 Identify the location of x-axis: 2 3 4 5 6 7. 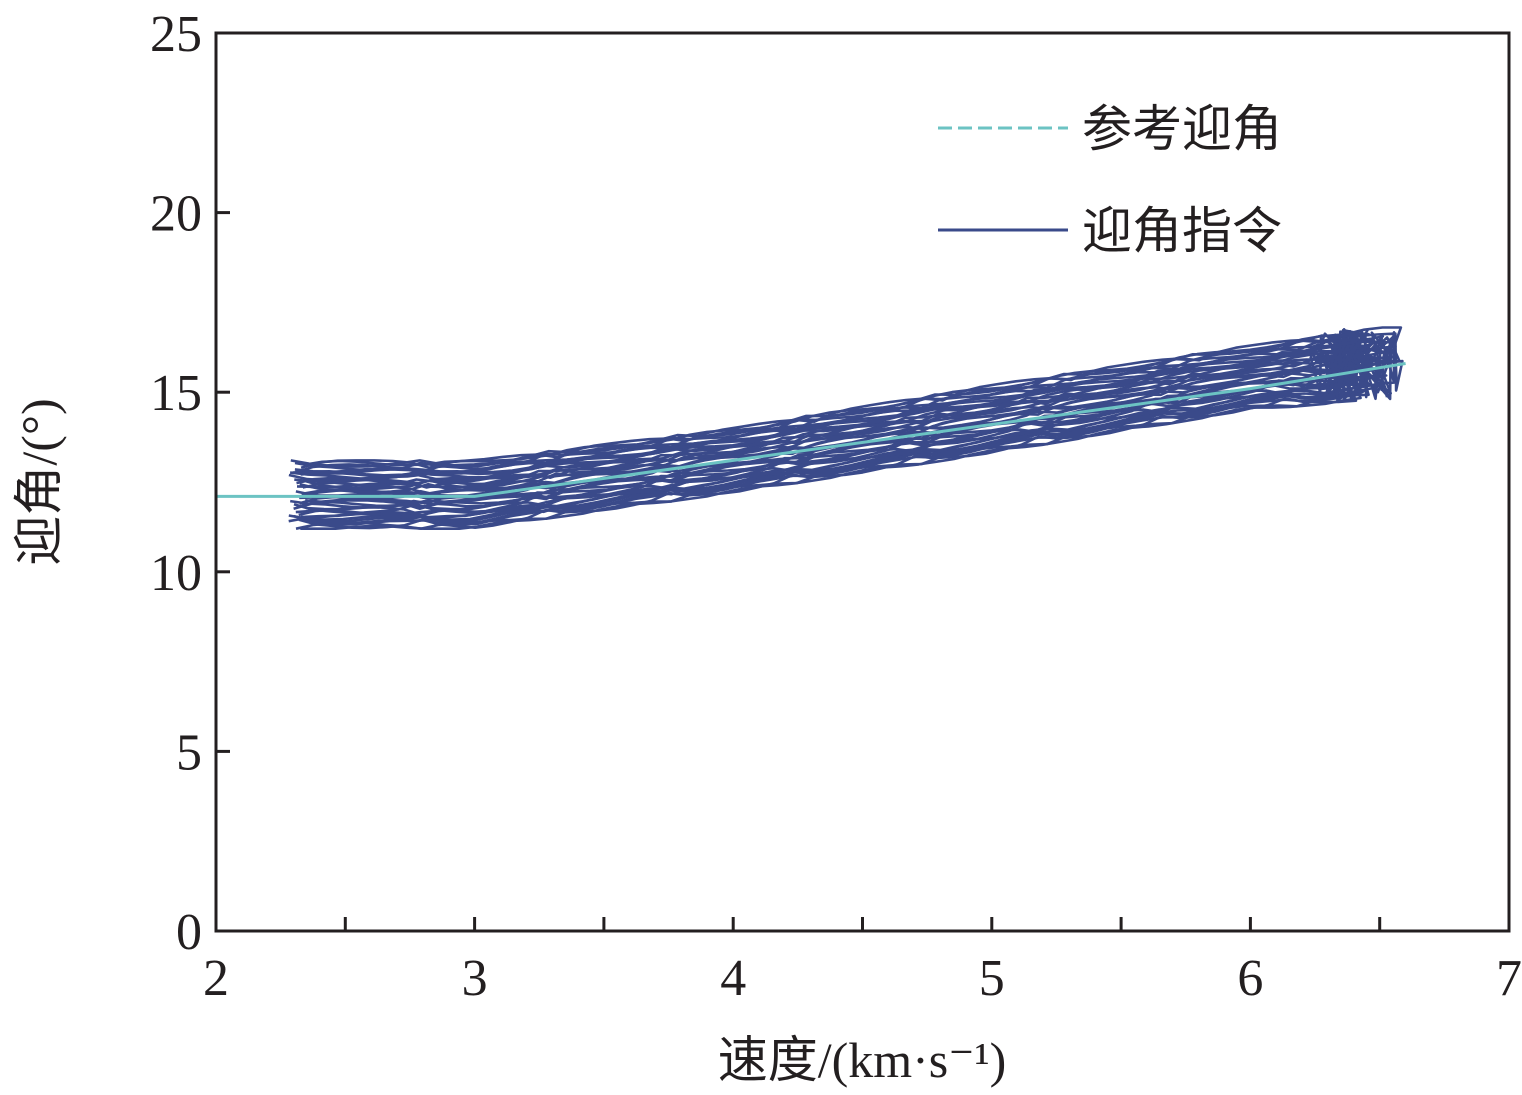
(862, 962).